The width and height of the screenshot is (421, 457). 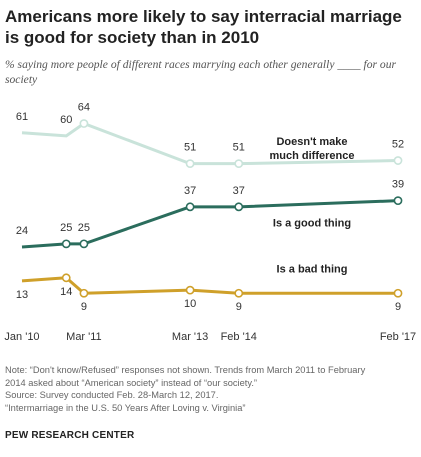 What do you see at coordinates (22, 295) in the screenshot?
I see `data-label: 13` at bounding box center [22, 295].